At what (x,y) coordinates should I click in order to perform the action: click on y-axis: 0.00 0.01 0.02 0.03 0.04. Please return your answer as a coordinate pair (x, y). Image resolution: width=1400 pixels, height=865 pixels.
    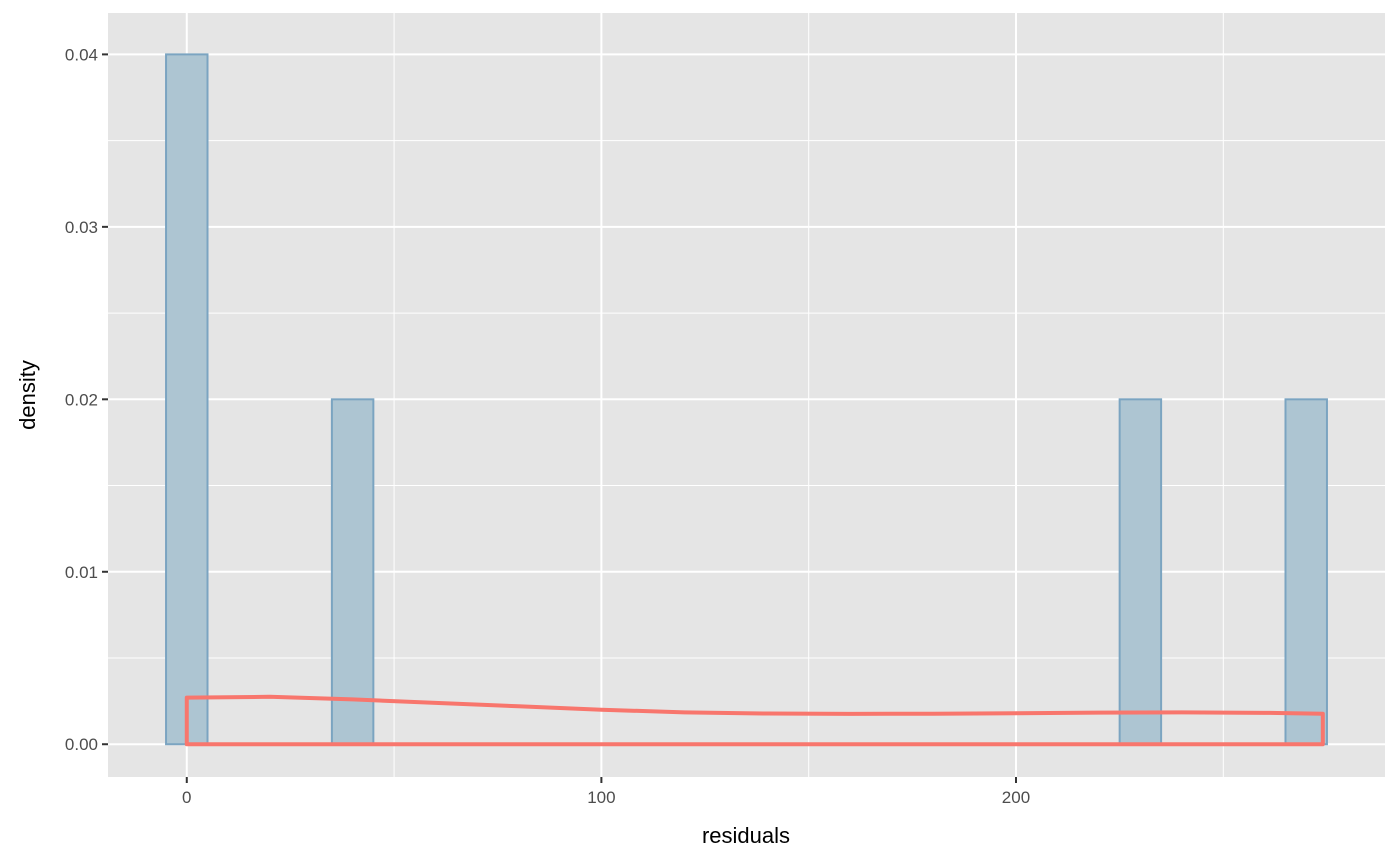
    Looking at the image, I should click on (86, 399).